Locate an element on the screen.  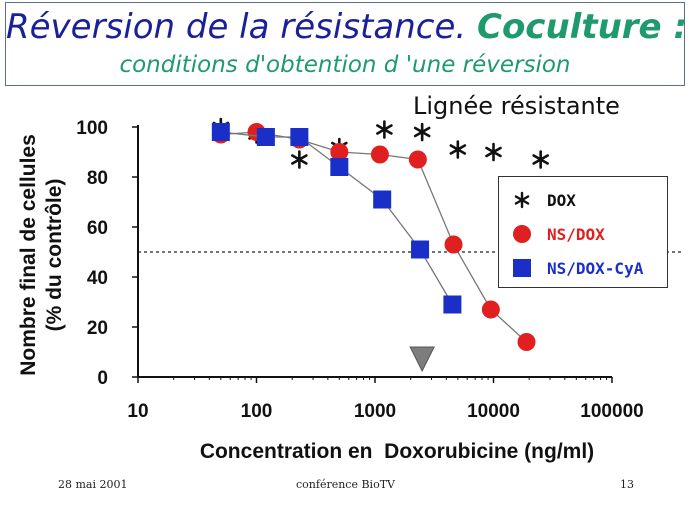
legend-circle-marker is located at coordinates (522, 234).